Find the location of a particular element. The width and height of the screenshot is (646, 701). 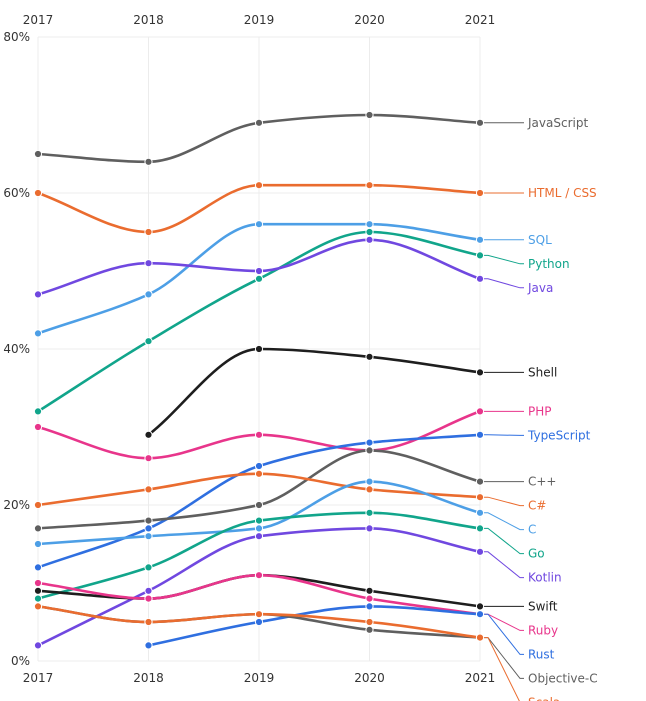

leader-go is located at coordinates (502, 541).